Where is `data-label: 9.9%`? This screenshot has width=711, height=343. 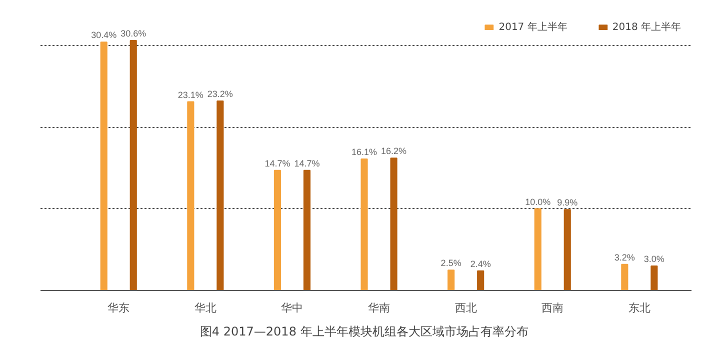
data-label: 9.9% is located at coordinates (567, 203).